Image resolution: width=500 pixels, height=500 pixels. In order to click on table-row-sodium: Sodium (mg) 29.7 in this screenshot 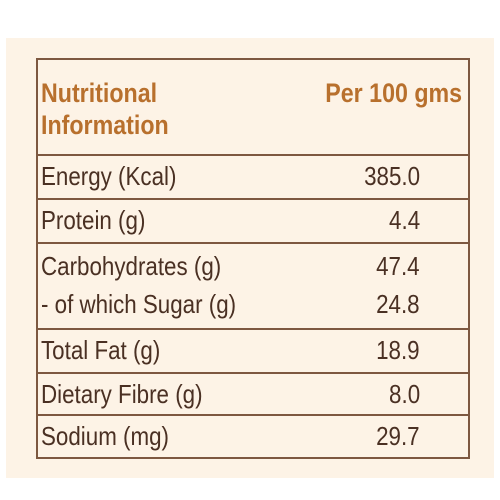, I will do `click(253, 436)`.